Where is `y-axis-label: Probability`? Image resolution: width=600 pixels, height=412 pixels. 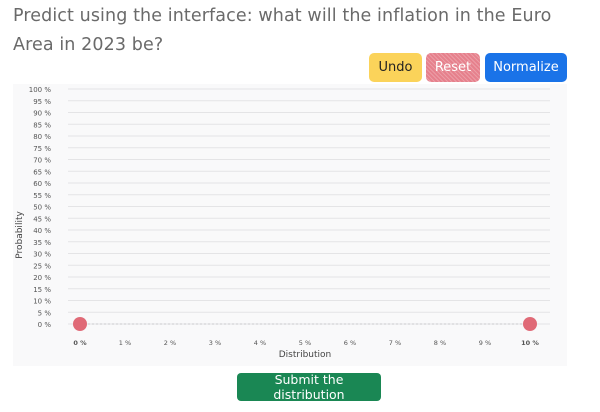 y-axis-label: Probability is located at coordinates (20, 235).